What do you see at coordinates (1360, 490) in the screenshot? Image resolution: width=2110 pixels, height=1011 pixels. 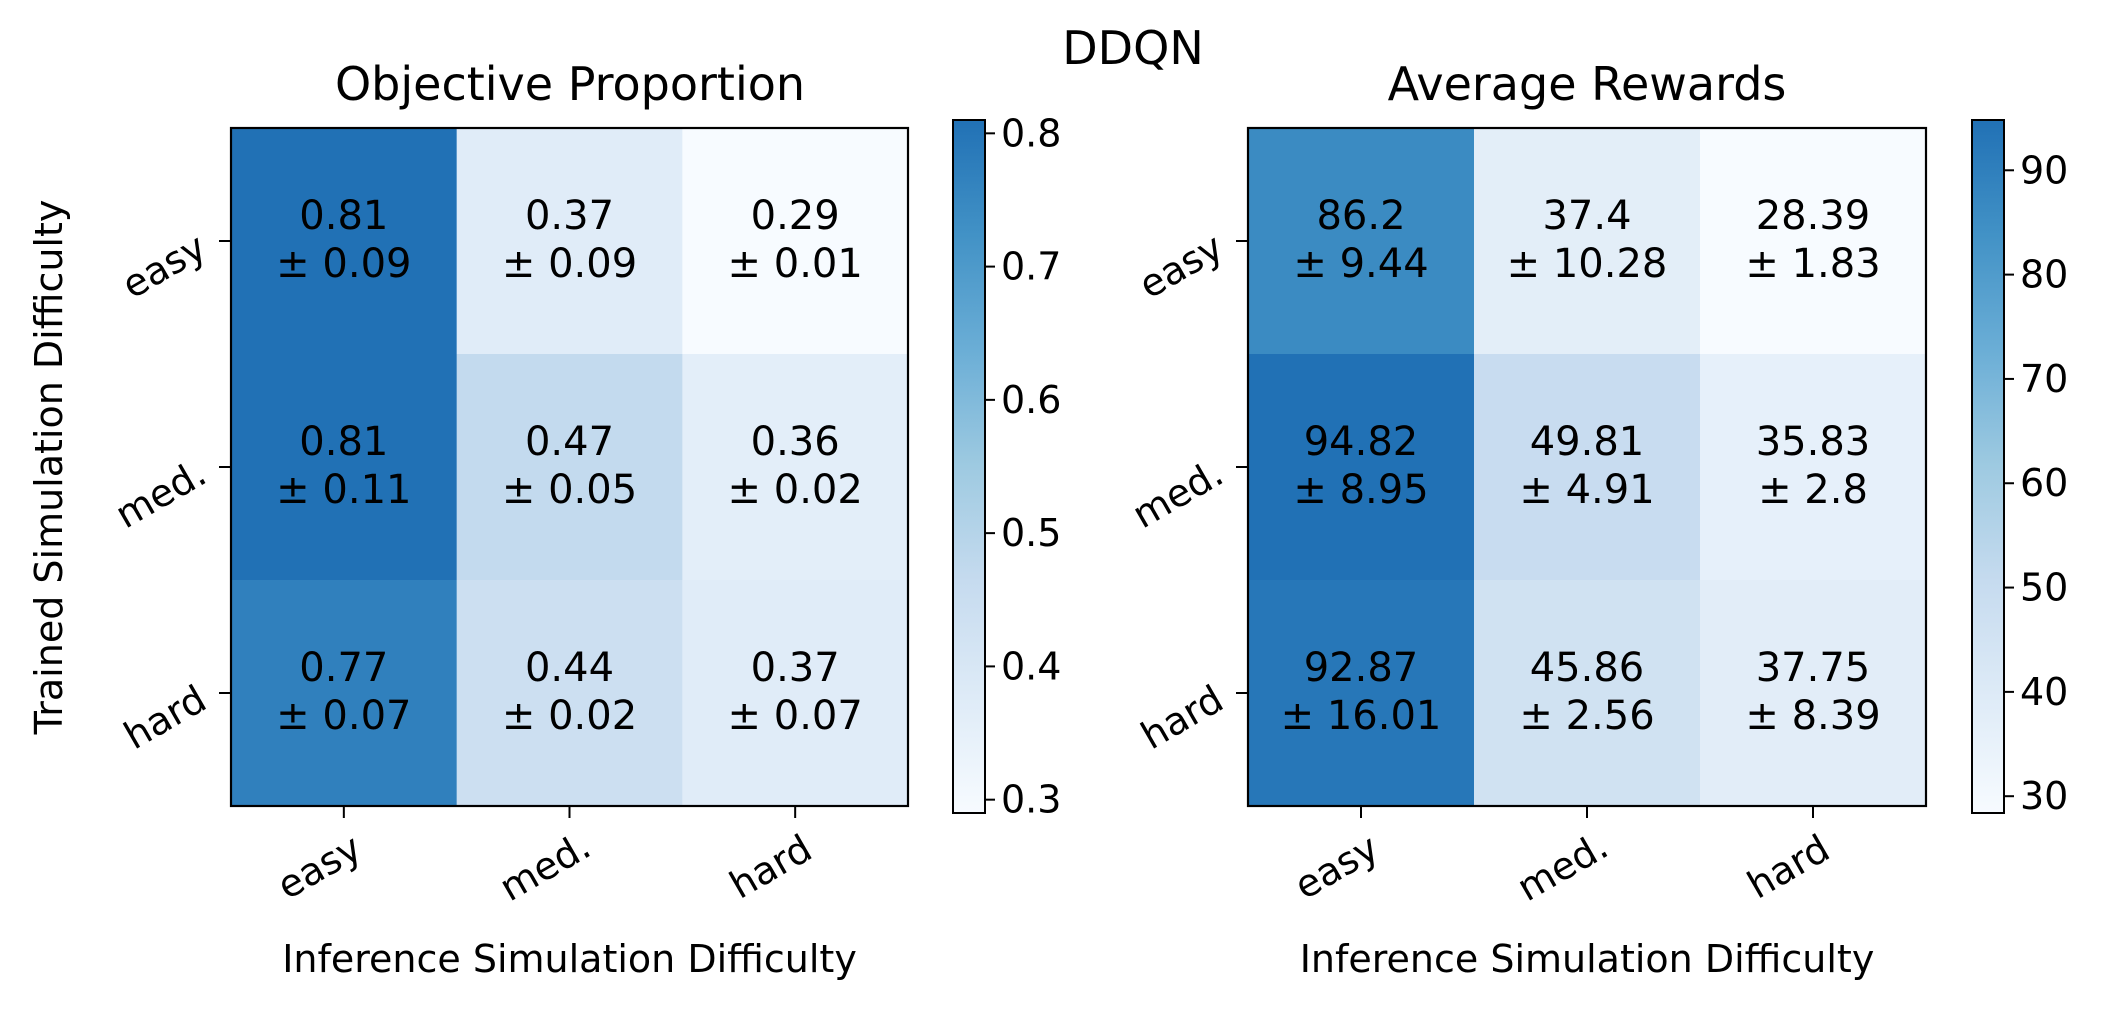 I see `cell-std-label: ± 8.95` at bounding box center [1360, 490].